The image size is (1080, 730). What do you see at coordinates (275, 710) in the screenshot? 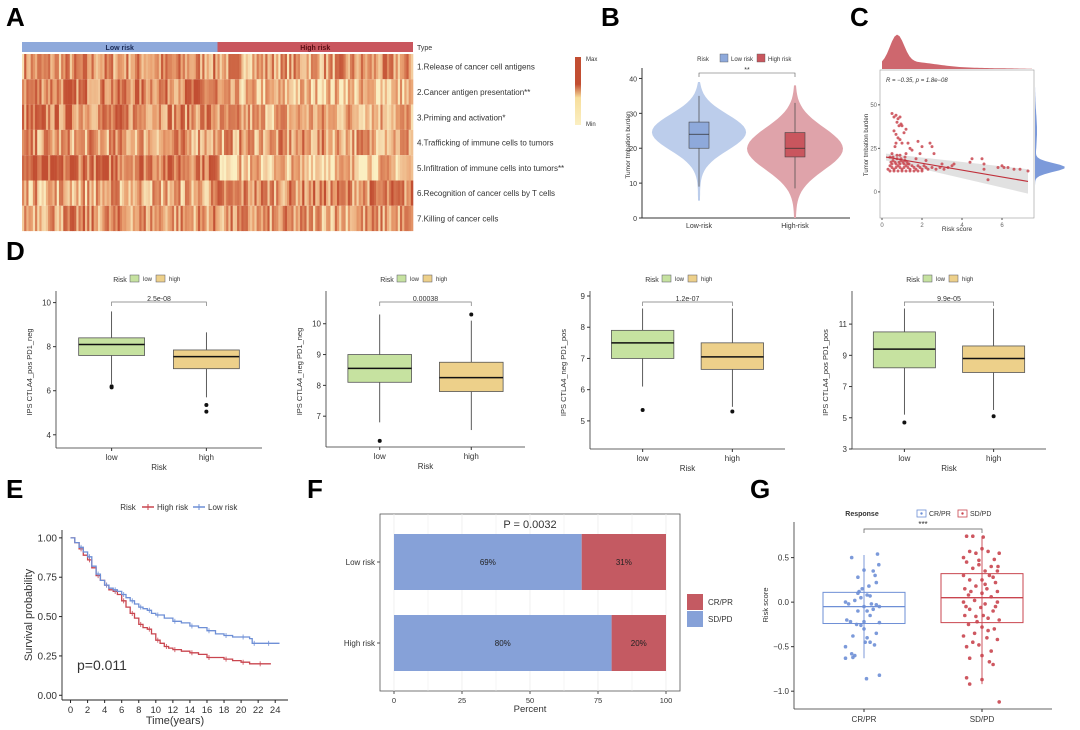
I see `x-tick-label: 24` at bounding box center [275, 710].